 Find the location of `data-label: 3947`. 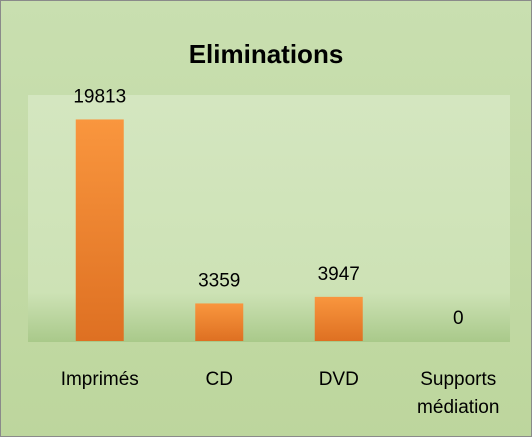

data-label: 3947 is located at coordinates (339, 274).